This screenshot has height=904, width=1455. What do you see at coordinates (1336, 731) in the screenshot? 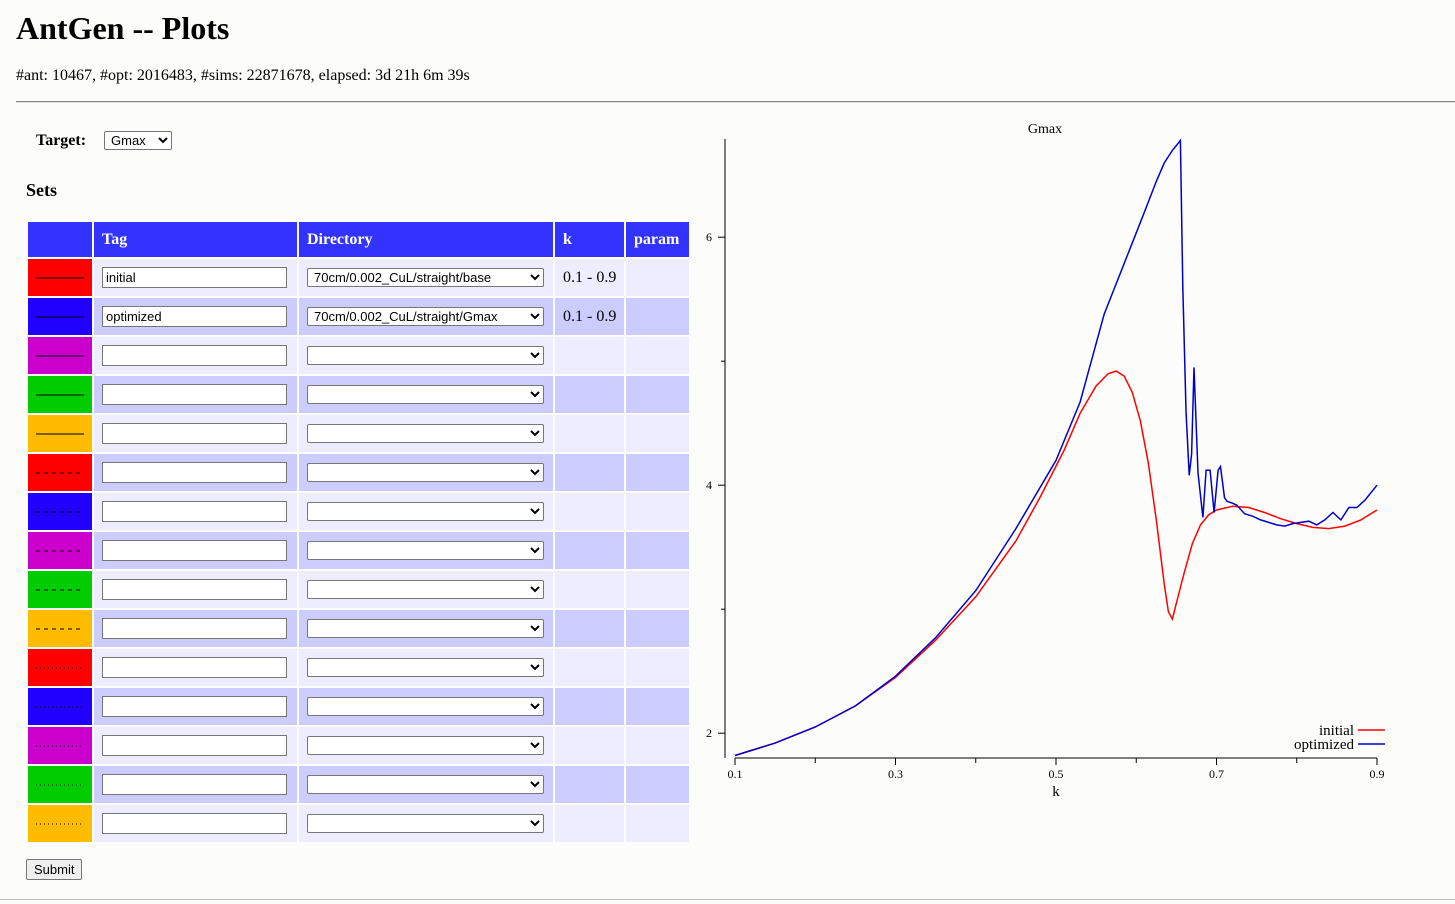
I see `legend-label: initial` at bounding box center [1336, 731].